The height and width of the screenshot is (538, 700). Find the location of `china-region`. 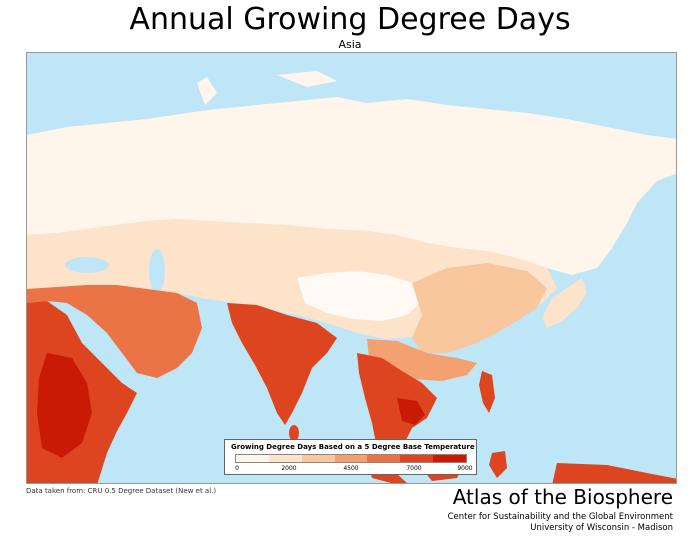

china-region is located at coordinates (479, 308).